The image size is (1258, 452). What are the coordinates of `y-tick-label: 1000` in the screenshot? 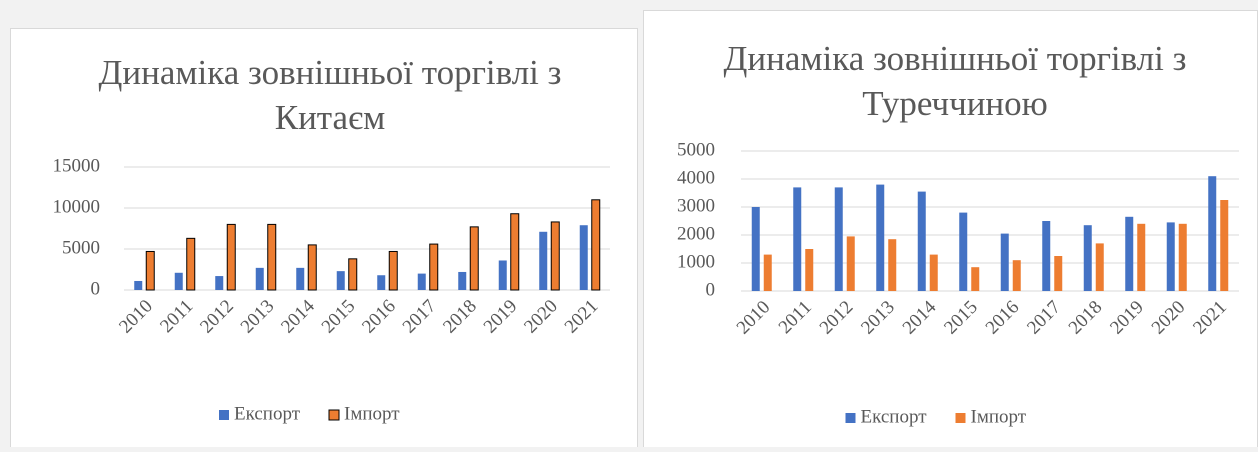 It's located at (696, 261).